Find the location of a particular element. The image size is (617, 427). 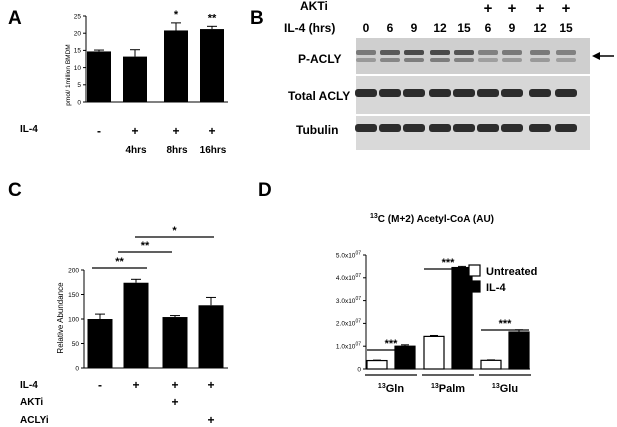

blot-label-total-acly: Total ACLY is located at coordinates (319, 96).